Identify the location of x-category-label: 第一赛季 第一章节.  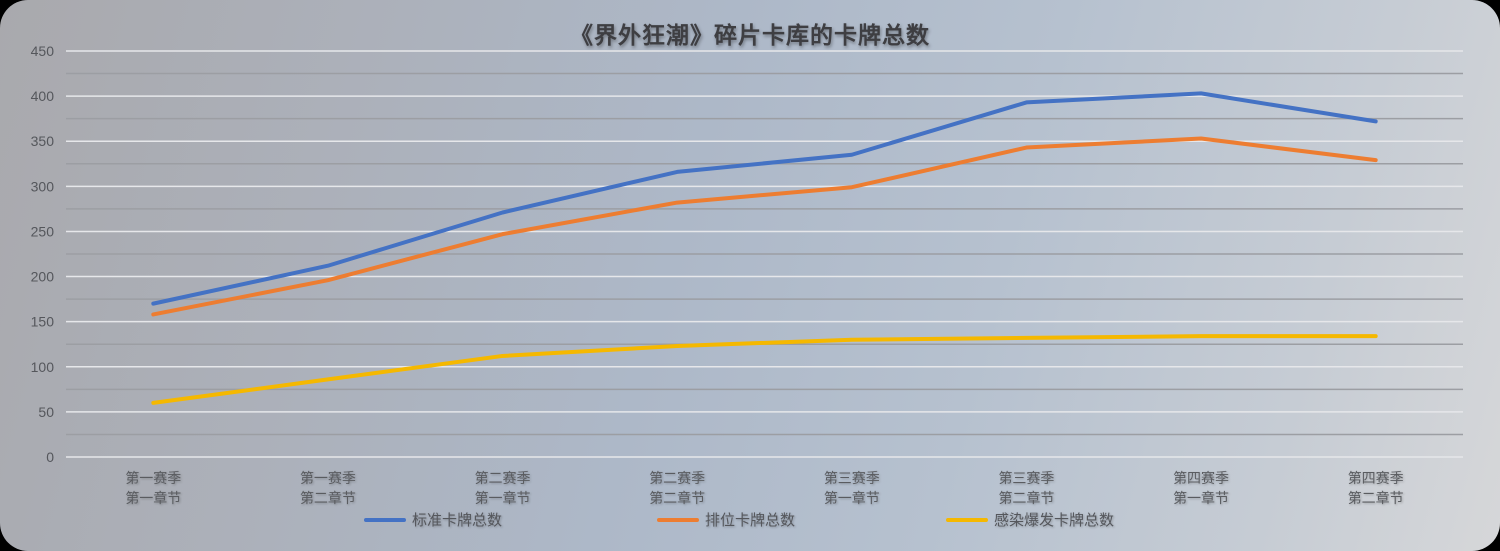
(153, 489).